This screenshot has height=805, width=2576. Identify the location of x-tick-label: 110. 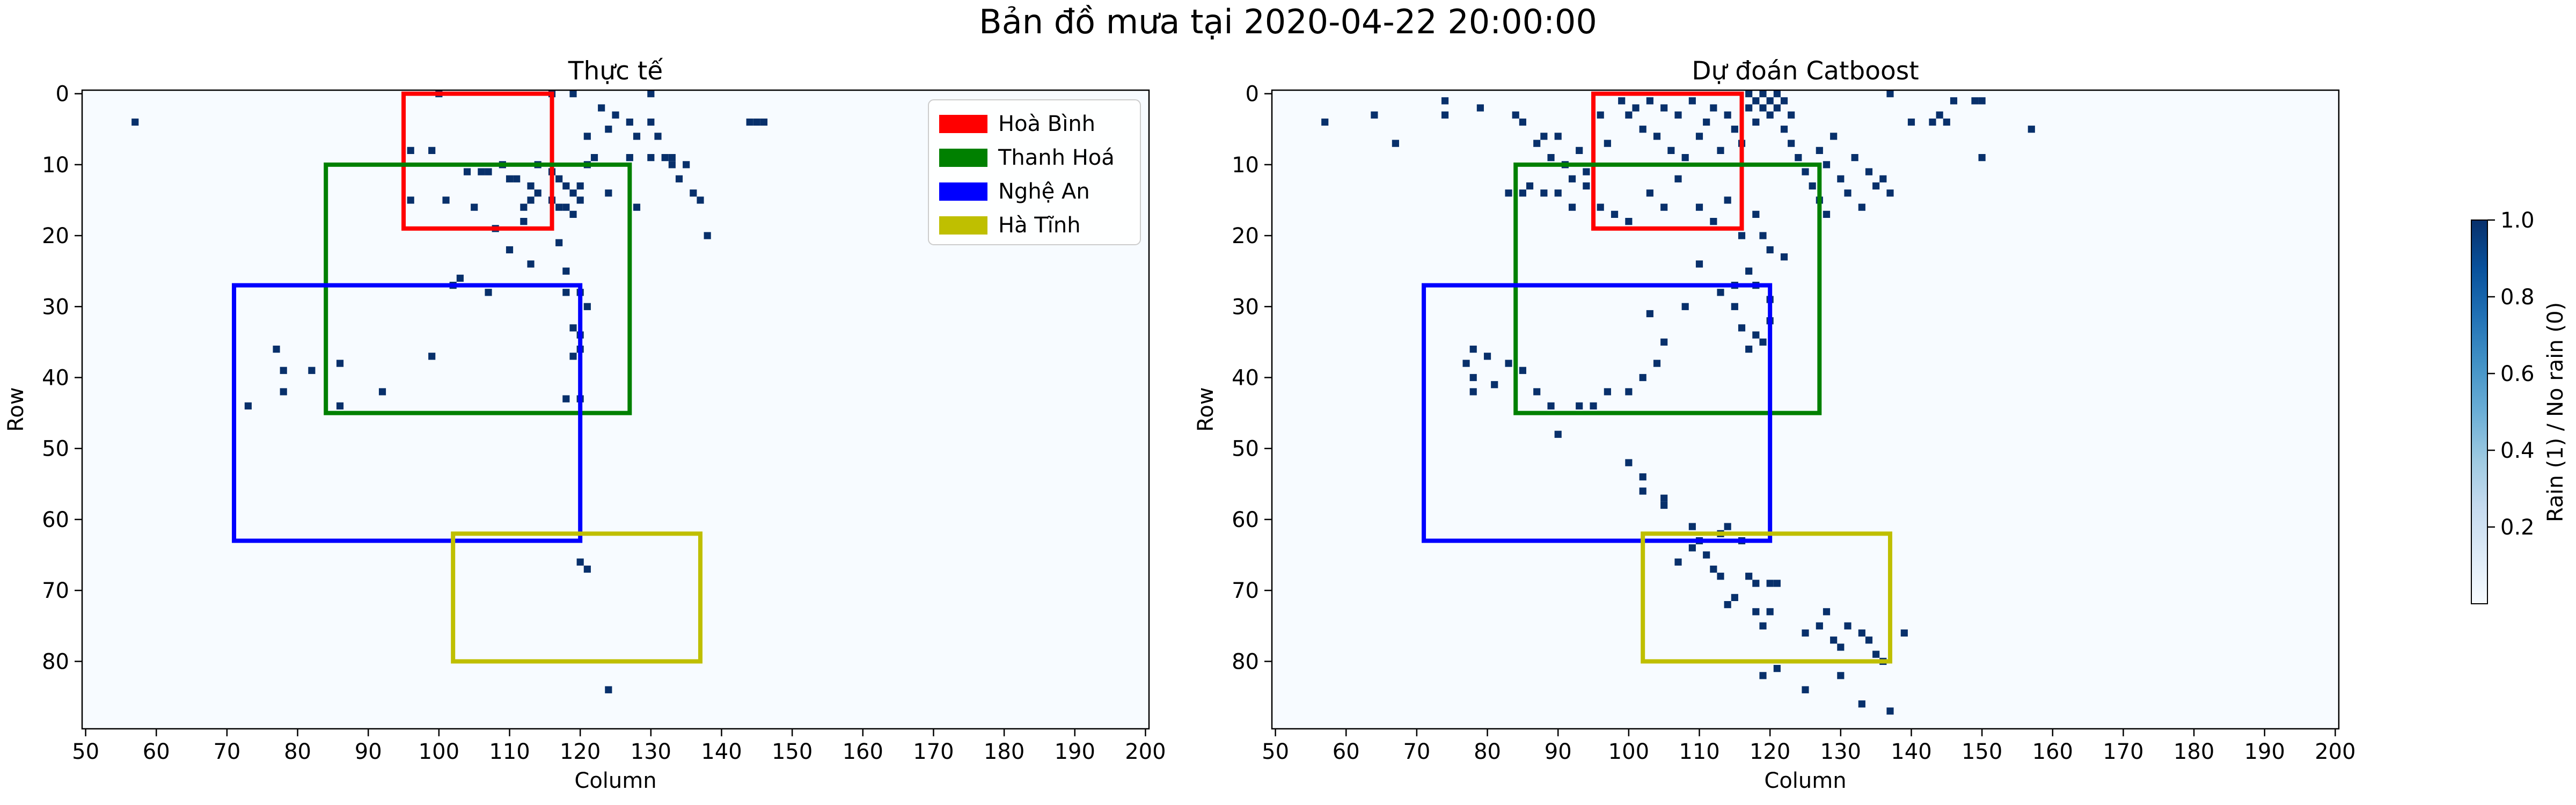
(509, 752).